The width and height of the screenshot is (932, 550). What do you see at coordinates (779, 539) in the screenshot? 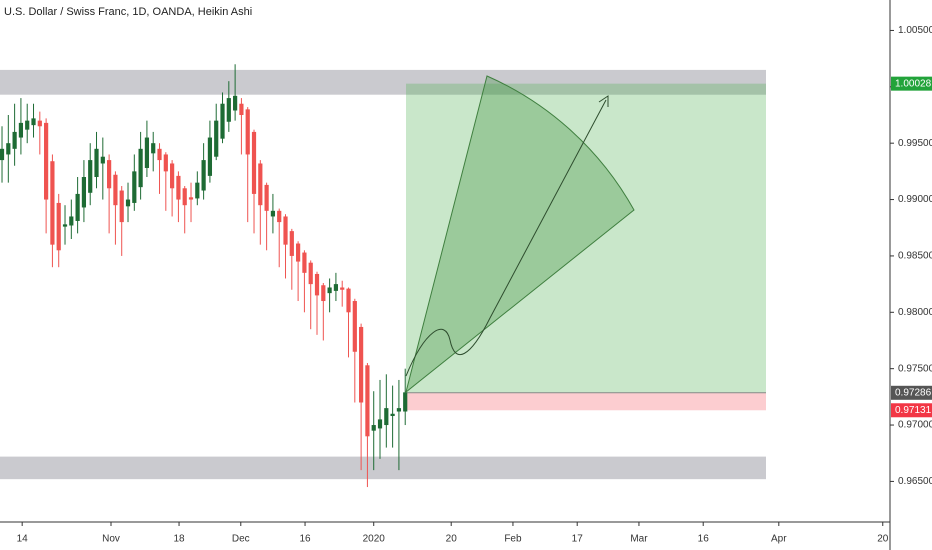
I see `x-tick-label: Apr` at bounding box center [779, 539].